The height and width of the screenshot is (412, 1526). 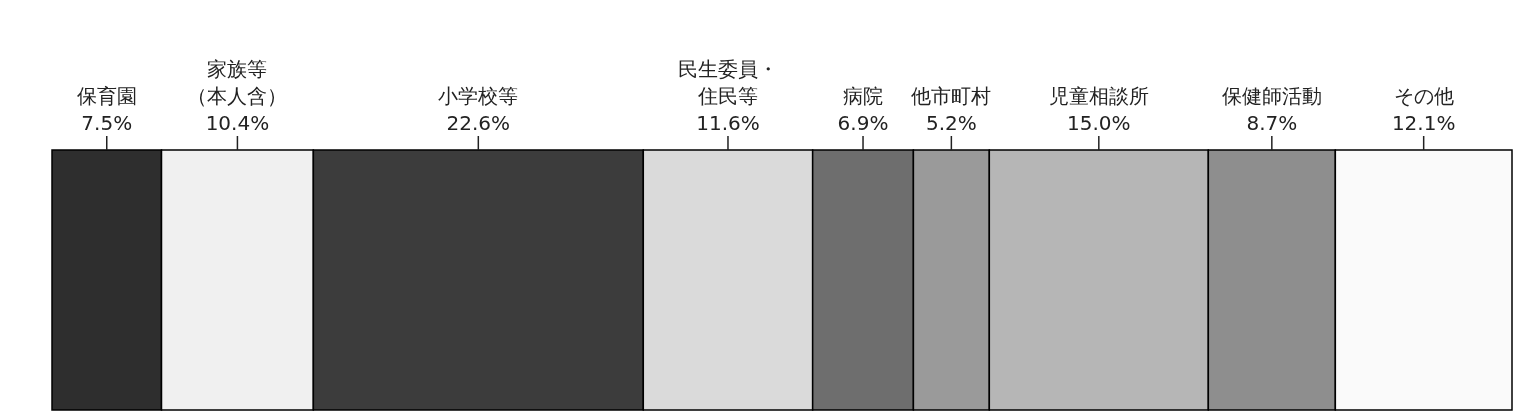 I want to click on text: その他, so click(x=1423, y=96).